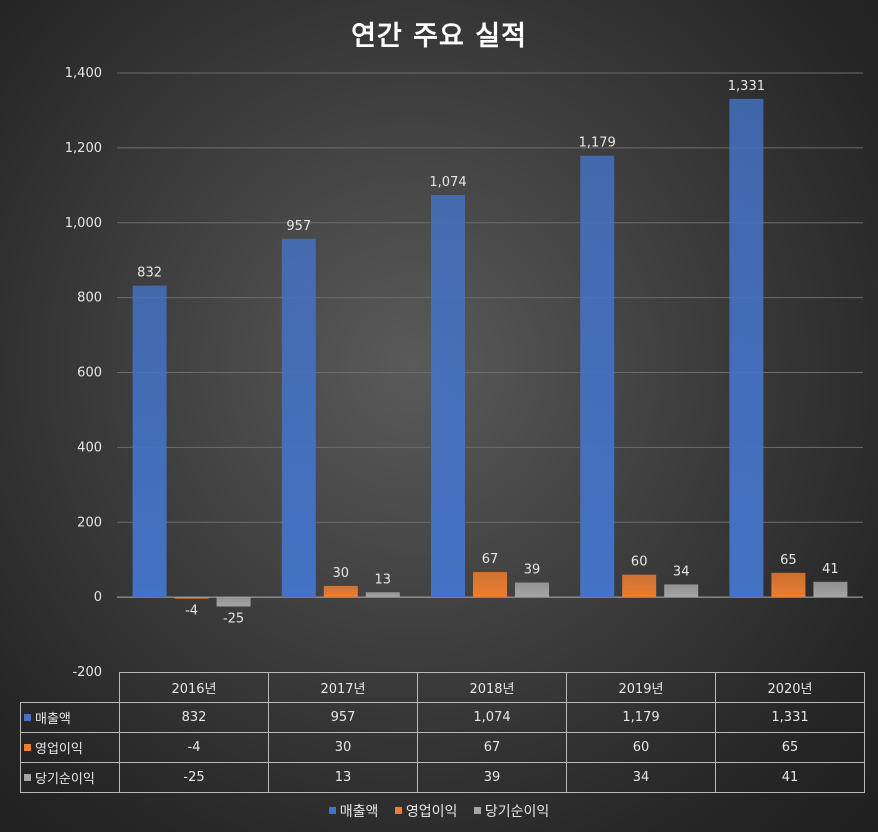 The image size is (878, 832). Describe the element at coordinates (343, 747) in the screenshot. I see `table-cell: 30` at that location.